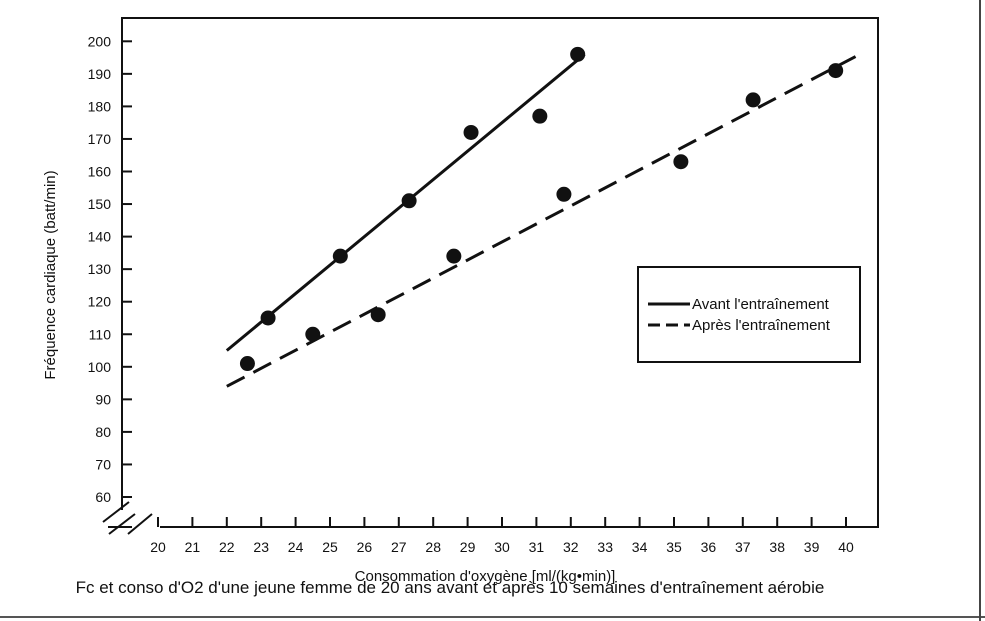 The width and height of the screenshot is (985, 621). What do you see at coordinates (485, 576) in the screenshot?
I see `x-axis-label: Consommation d'oxygène [ml/(kg•min)]` at bounding box center [485, 576].